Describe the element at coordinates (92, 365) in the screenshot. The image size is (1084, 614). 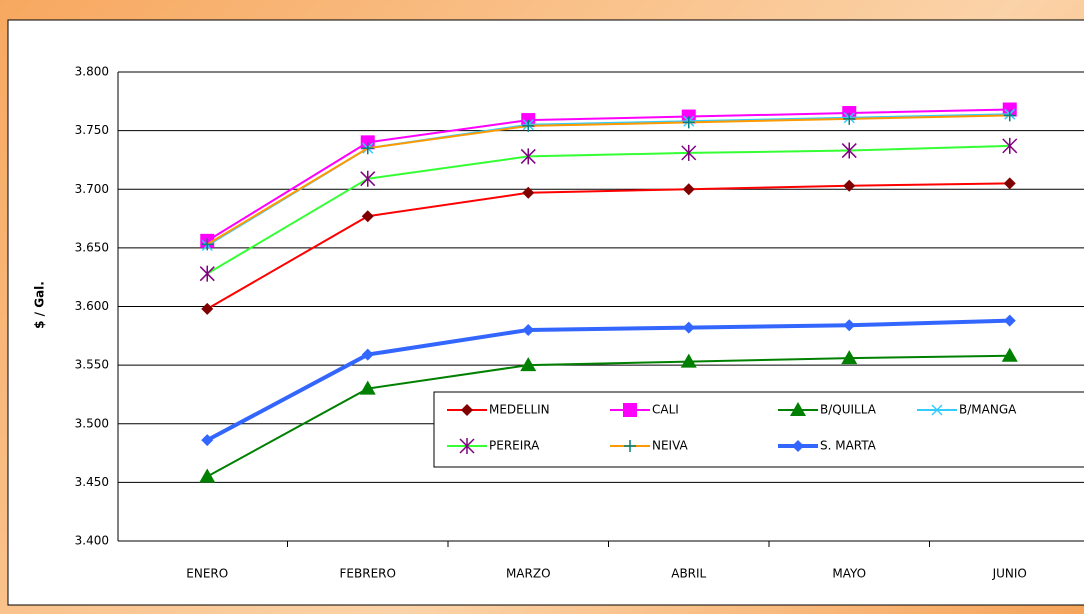
I see `y-tick-label: 3.550` at that location.